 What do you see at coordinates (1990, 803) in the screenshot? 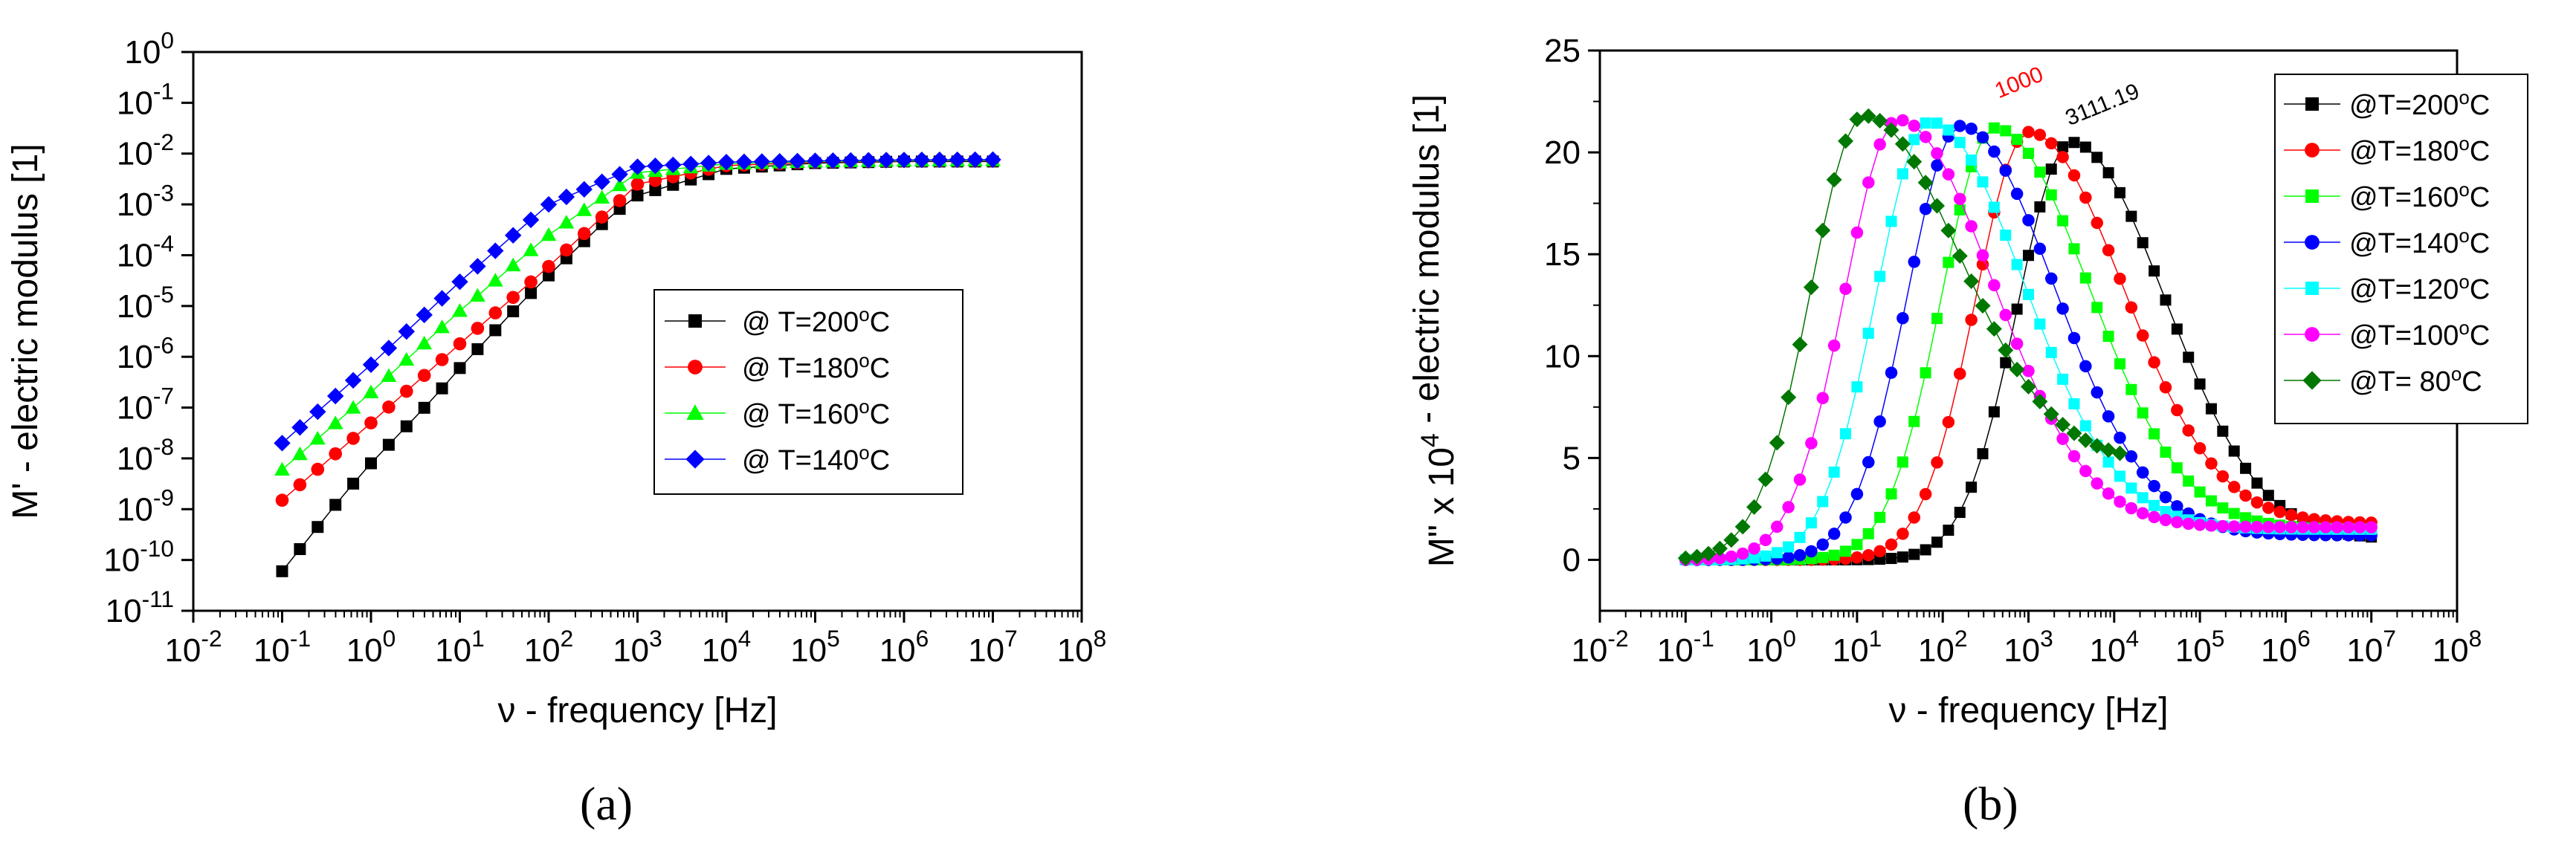
I see `caption-b: (b)` at bounding box center [1990, 803].